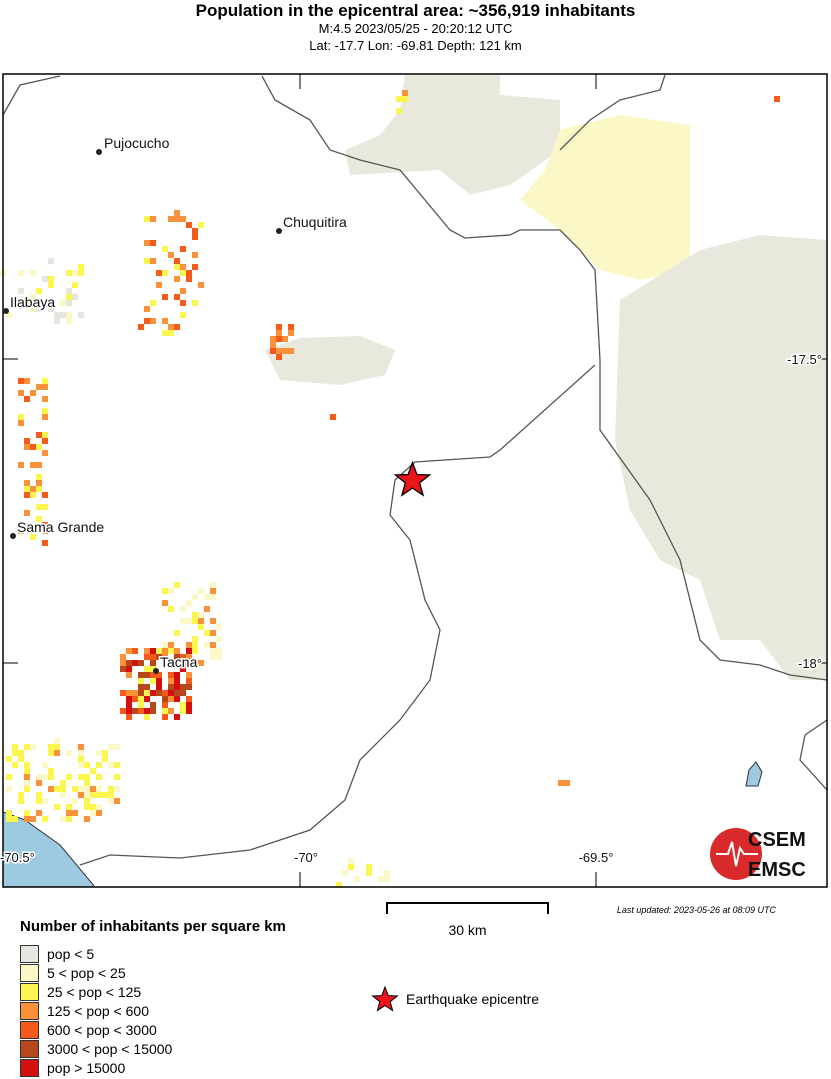 The image size is (831, 1079). I want to click on legend-item: 600 < pop < 3000, so click(88, 1029).